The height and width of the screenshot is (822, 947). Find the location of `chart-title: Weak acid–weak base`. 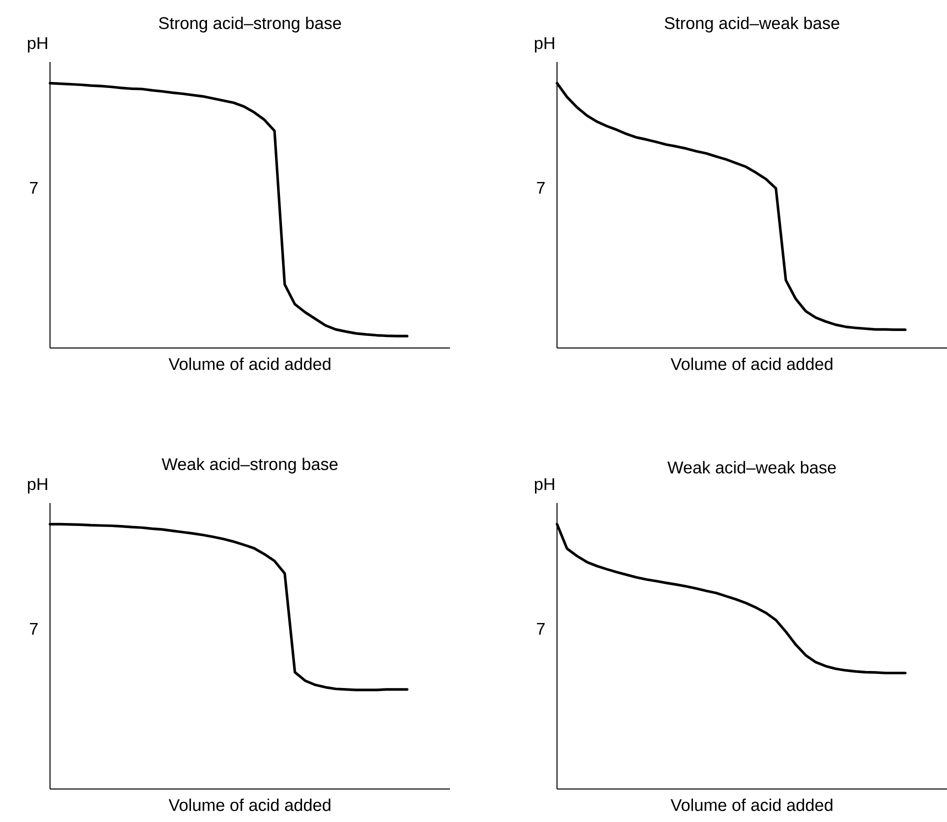

chart-title: Weak acid–weak base is located at coordinates (752, 467).